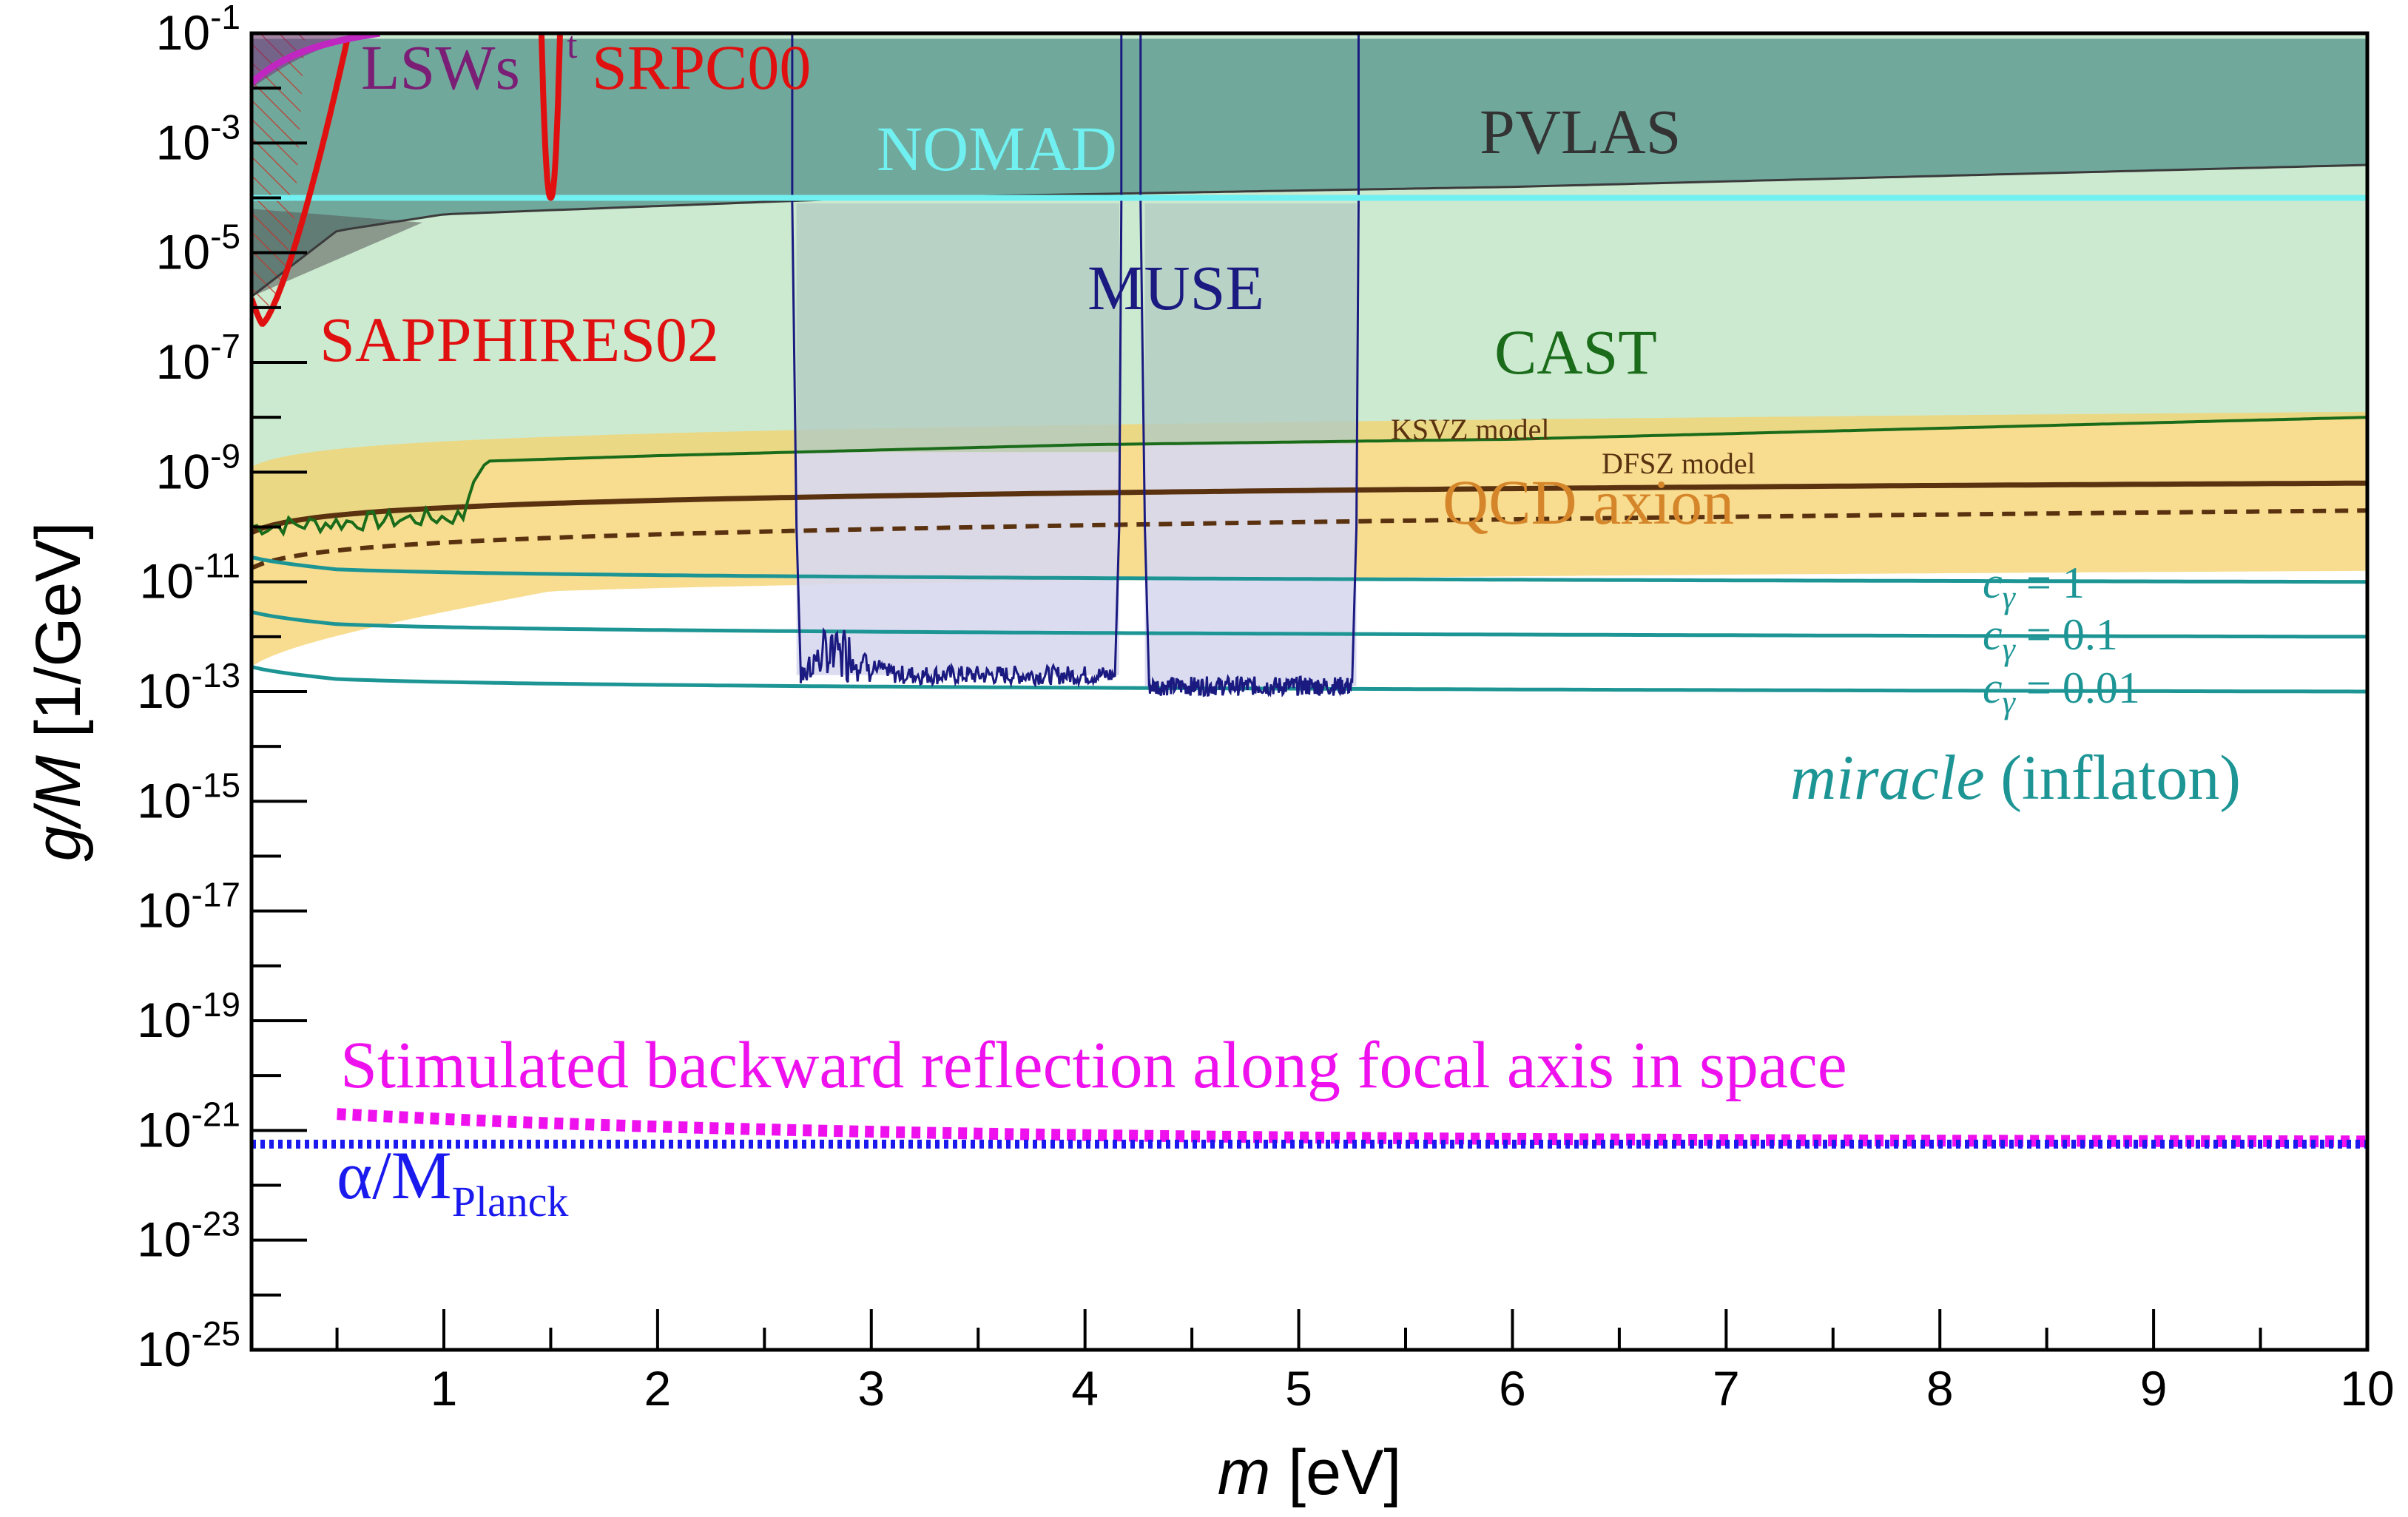  What do you see at coordinates (871, 1388) in the screenshot?
I see `x-tick-label: 3` at bounding box center [871, 1388].